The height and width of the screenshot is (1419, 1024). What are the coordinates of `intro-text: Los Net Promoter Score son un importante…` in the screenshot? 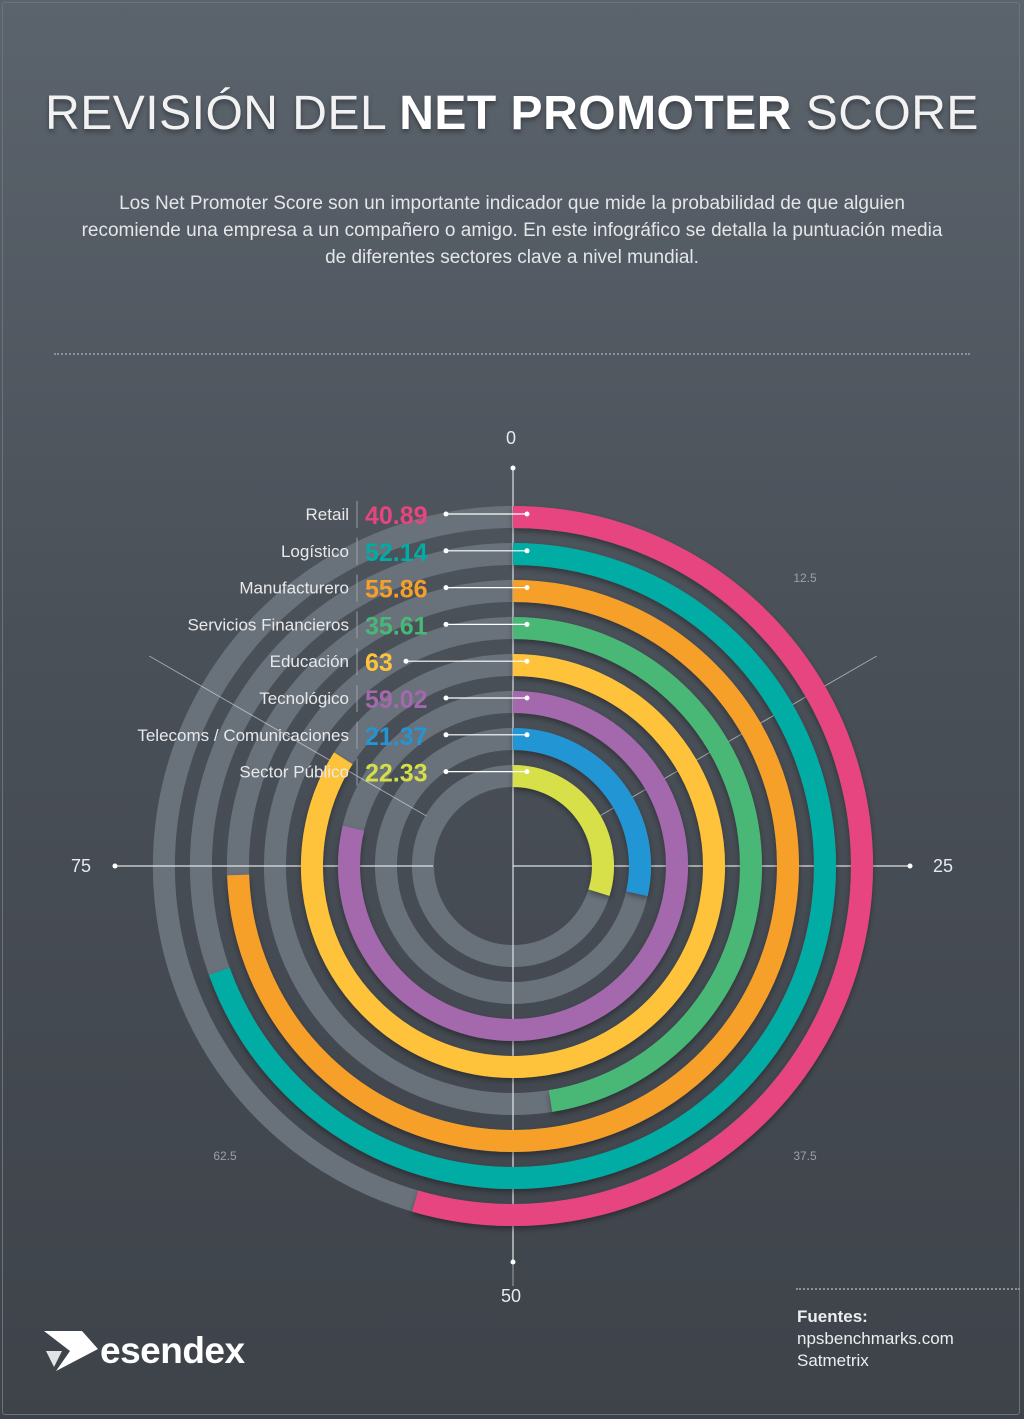 It's located at (512, 230).